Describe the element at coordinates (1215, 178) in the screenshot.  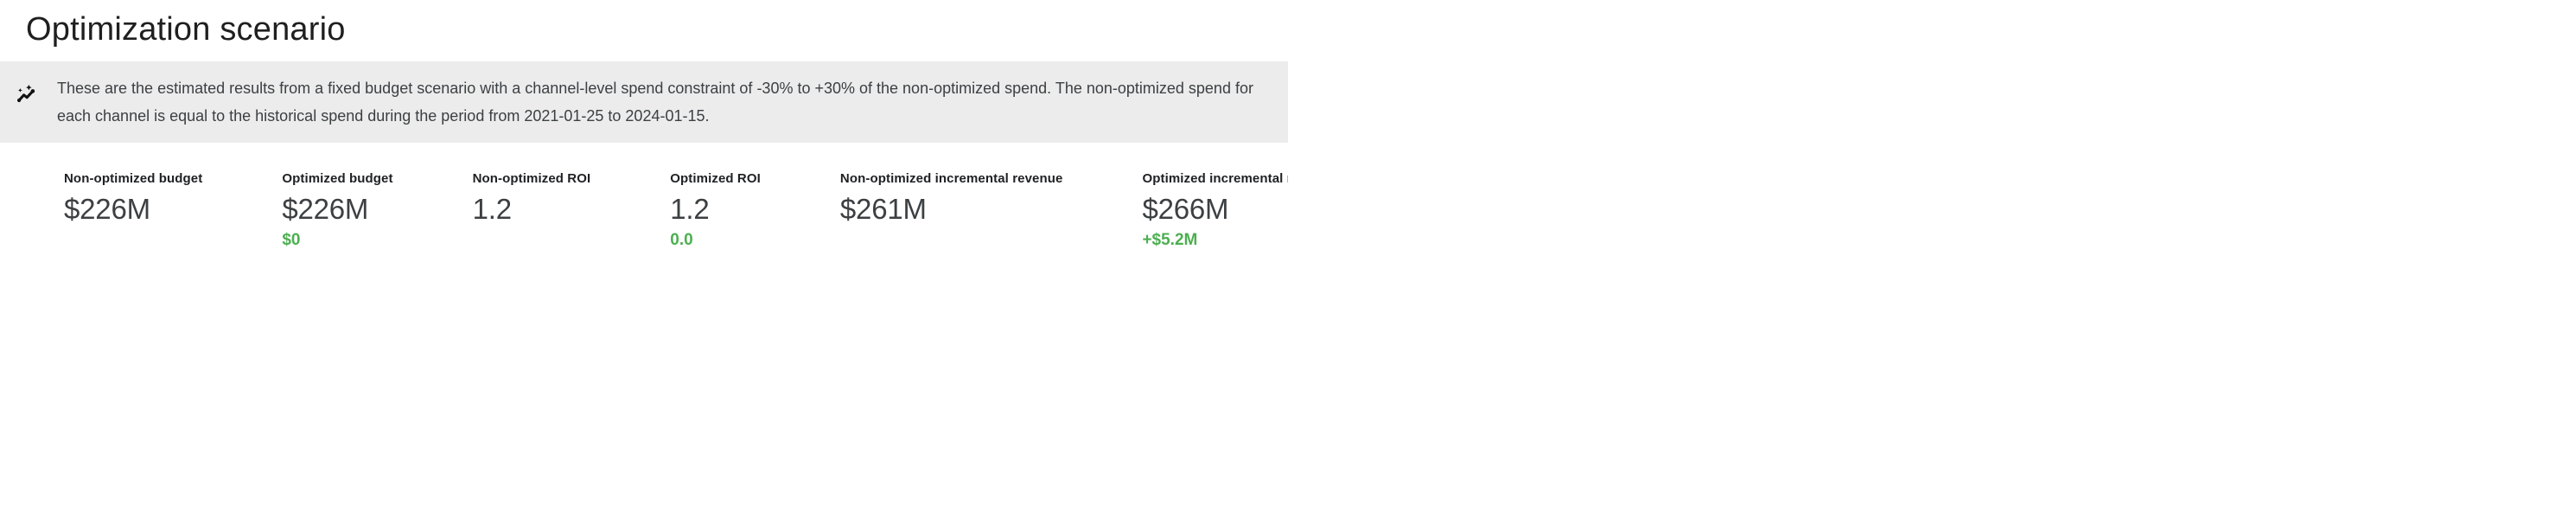
I see `metric-label: Optimized incremental revenue` at that location.